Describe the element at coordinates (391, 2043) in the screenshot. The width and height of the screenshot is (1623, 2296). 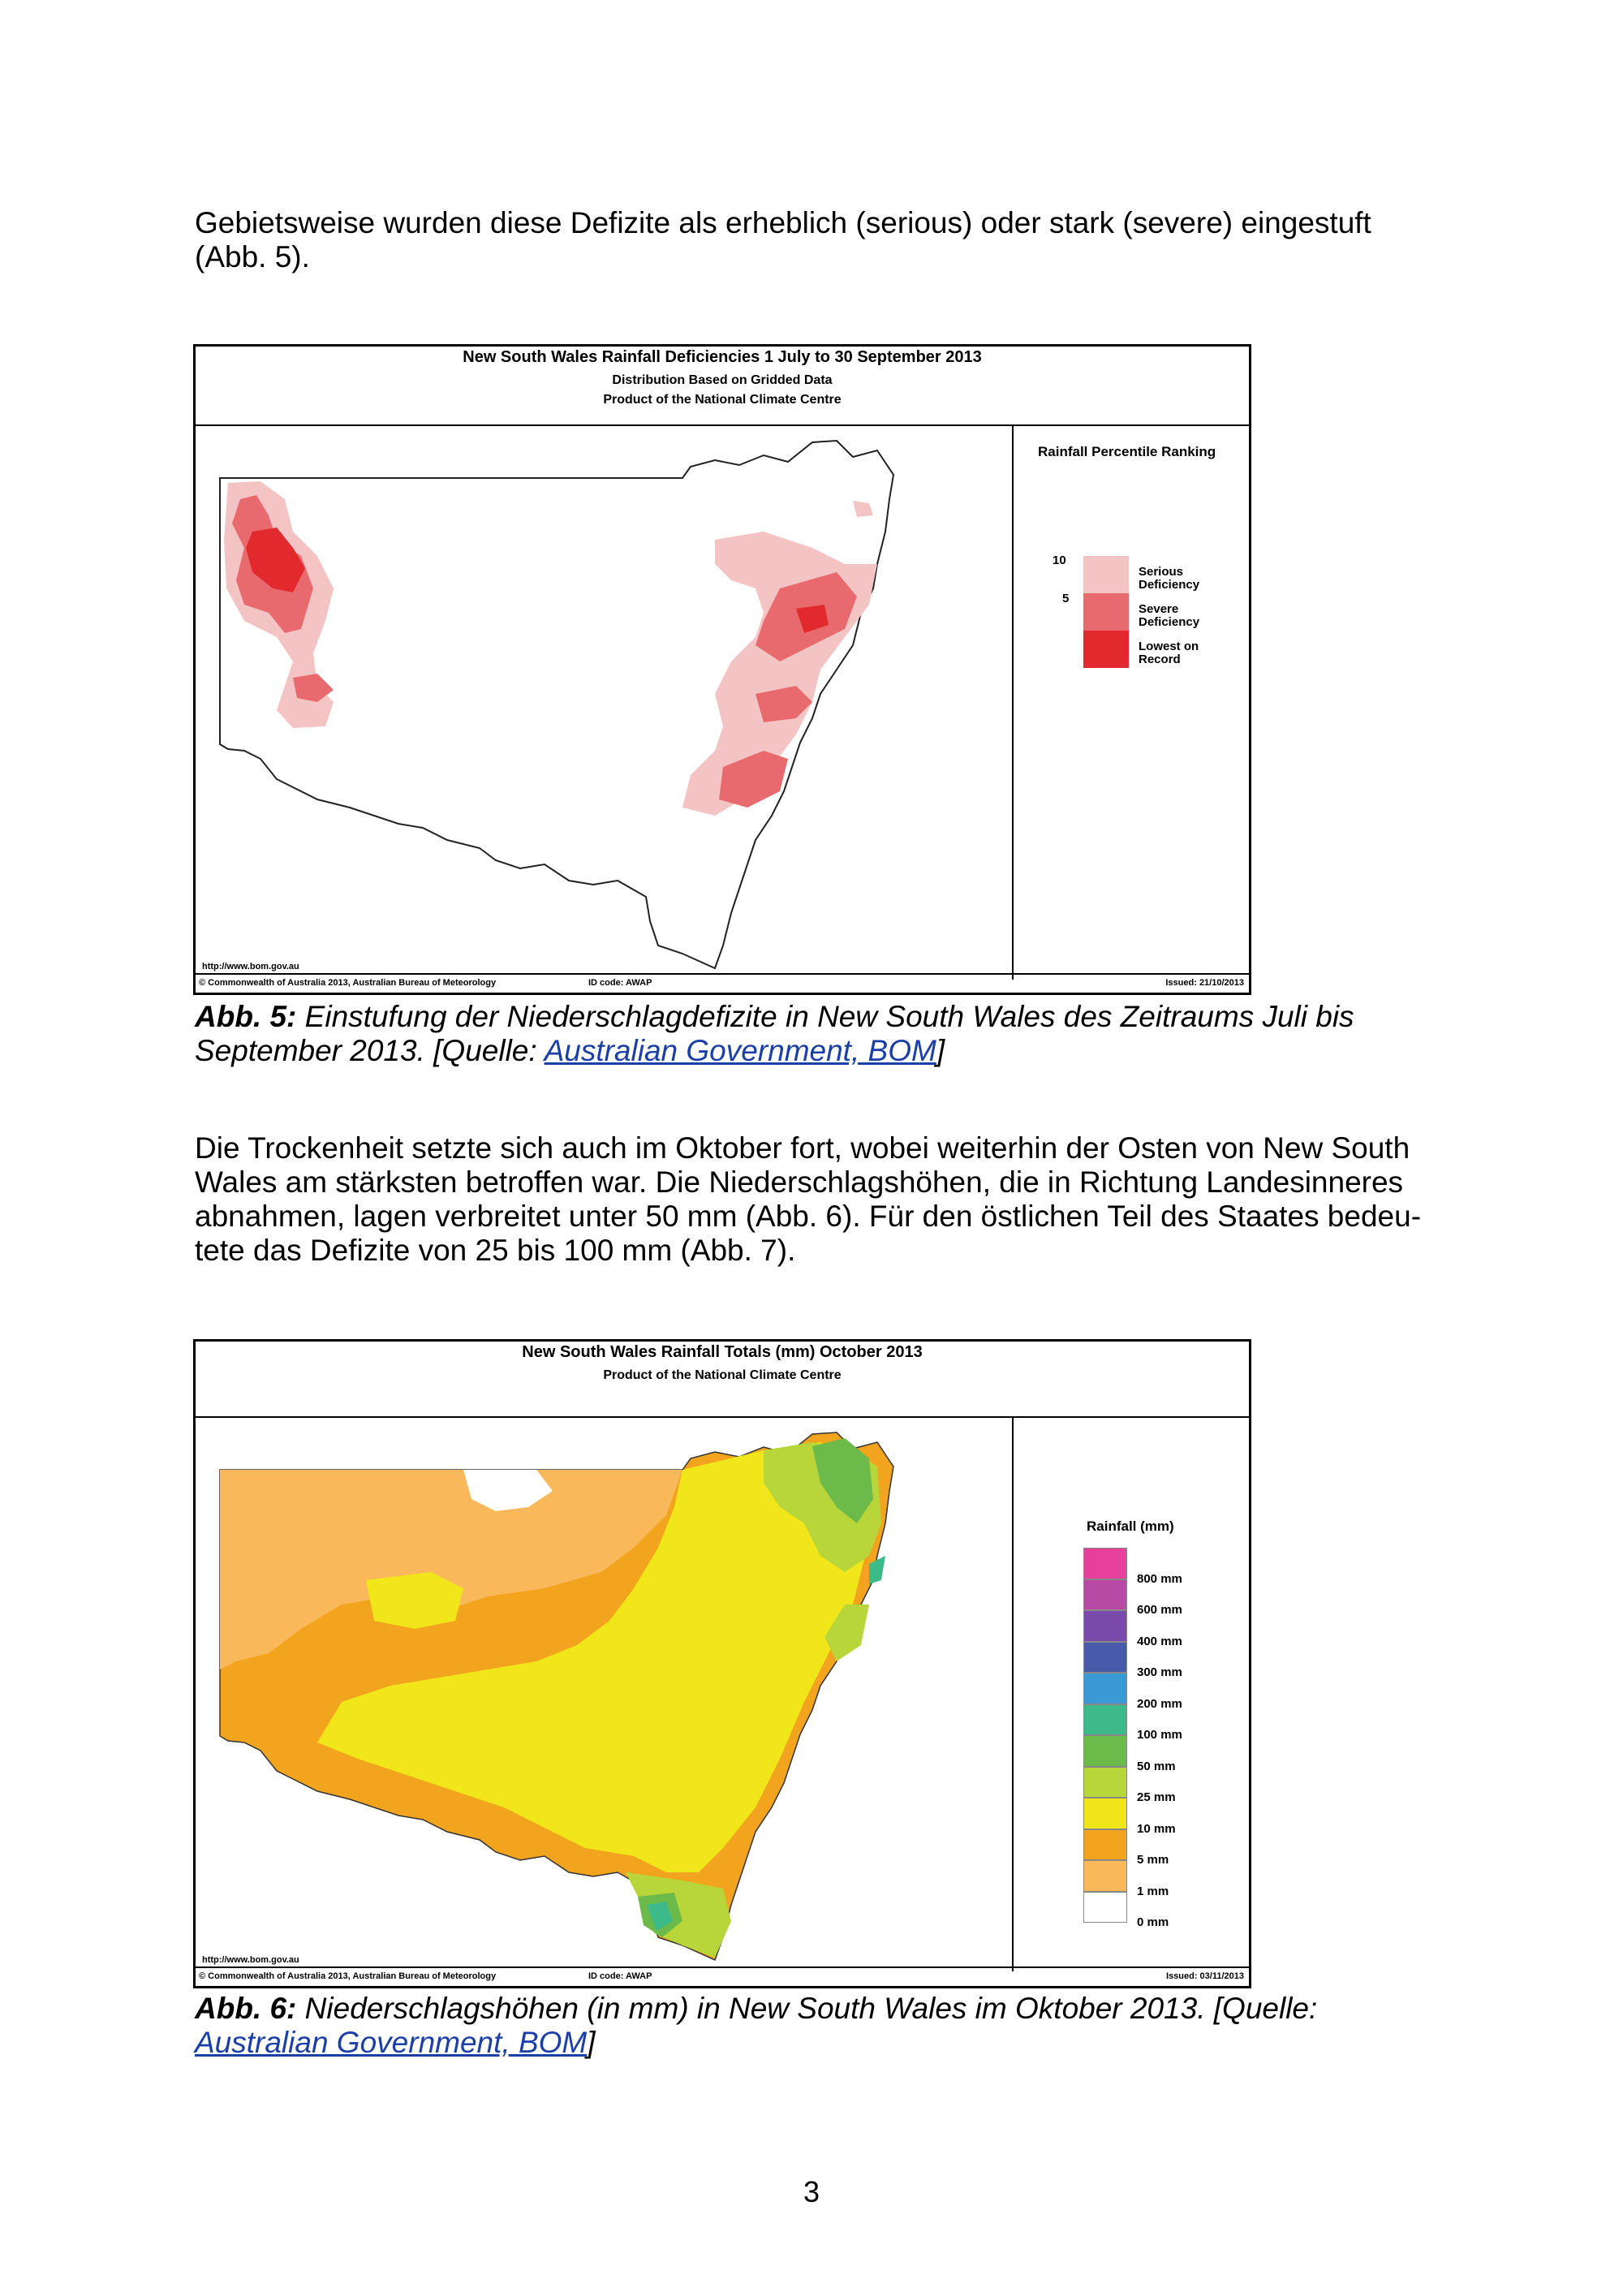
I see `caption-6-source-link: Australian Government, BOM` at that location.